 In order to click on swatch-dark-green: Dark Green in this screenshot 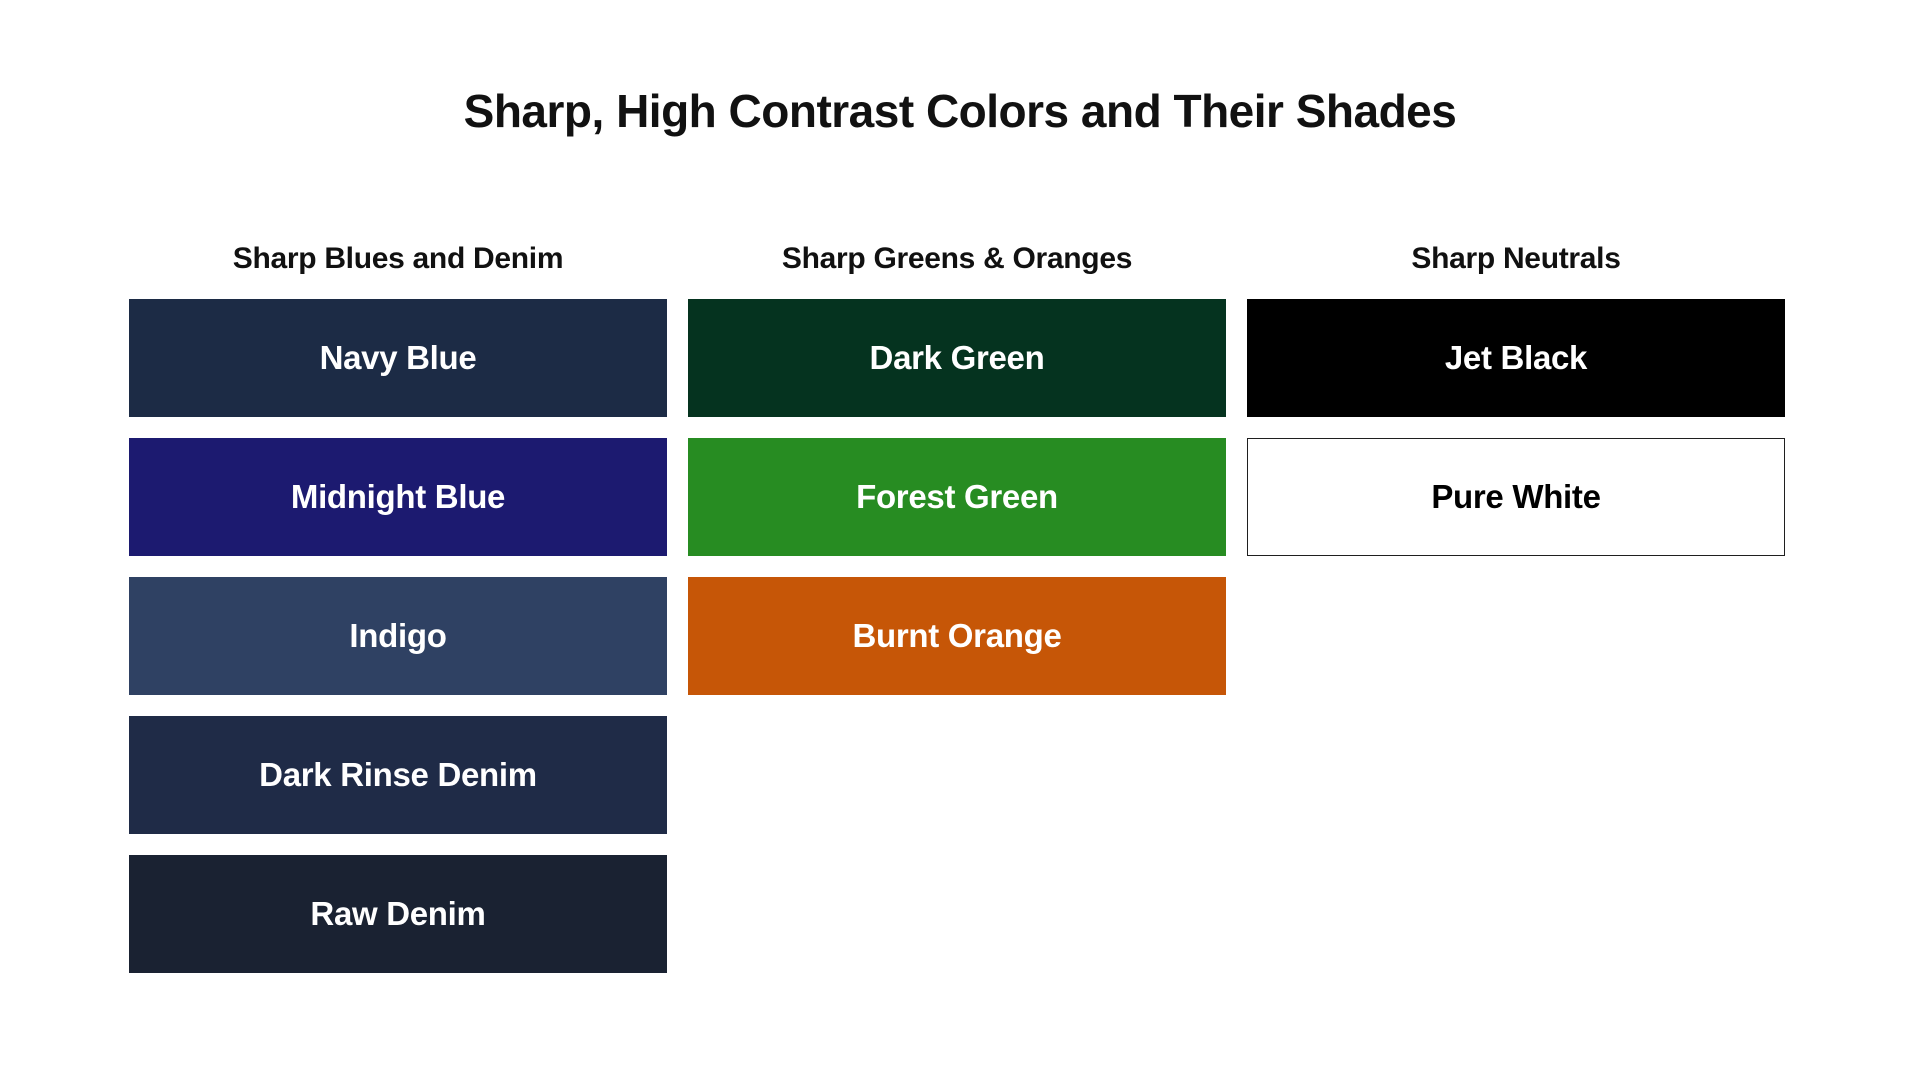, I will do `click(957, 358)`.